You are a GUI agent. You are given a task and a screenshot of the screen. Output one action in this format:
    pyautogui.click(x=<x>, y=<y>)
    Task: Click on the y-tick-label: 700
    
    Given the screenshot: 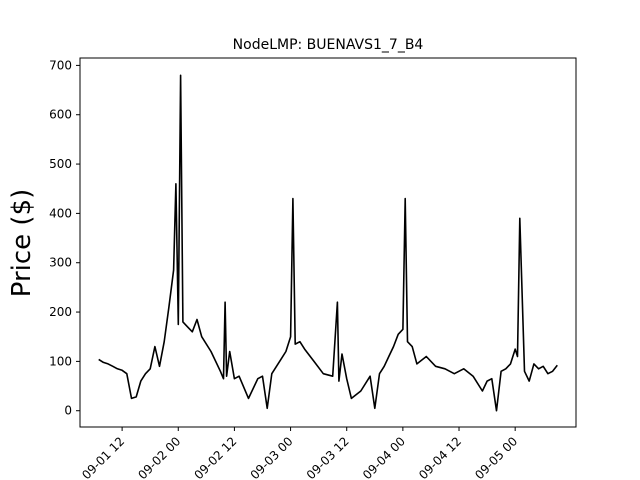 What is the action you would take?
    pyautogui.click(x=60, y=65)
    